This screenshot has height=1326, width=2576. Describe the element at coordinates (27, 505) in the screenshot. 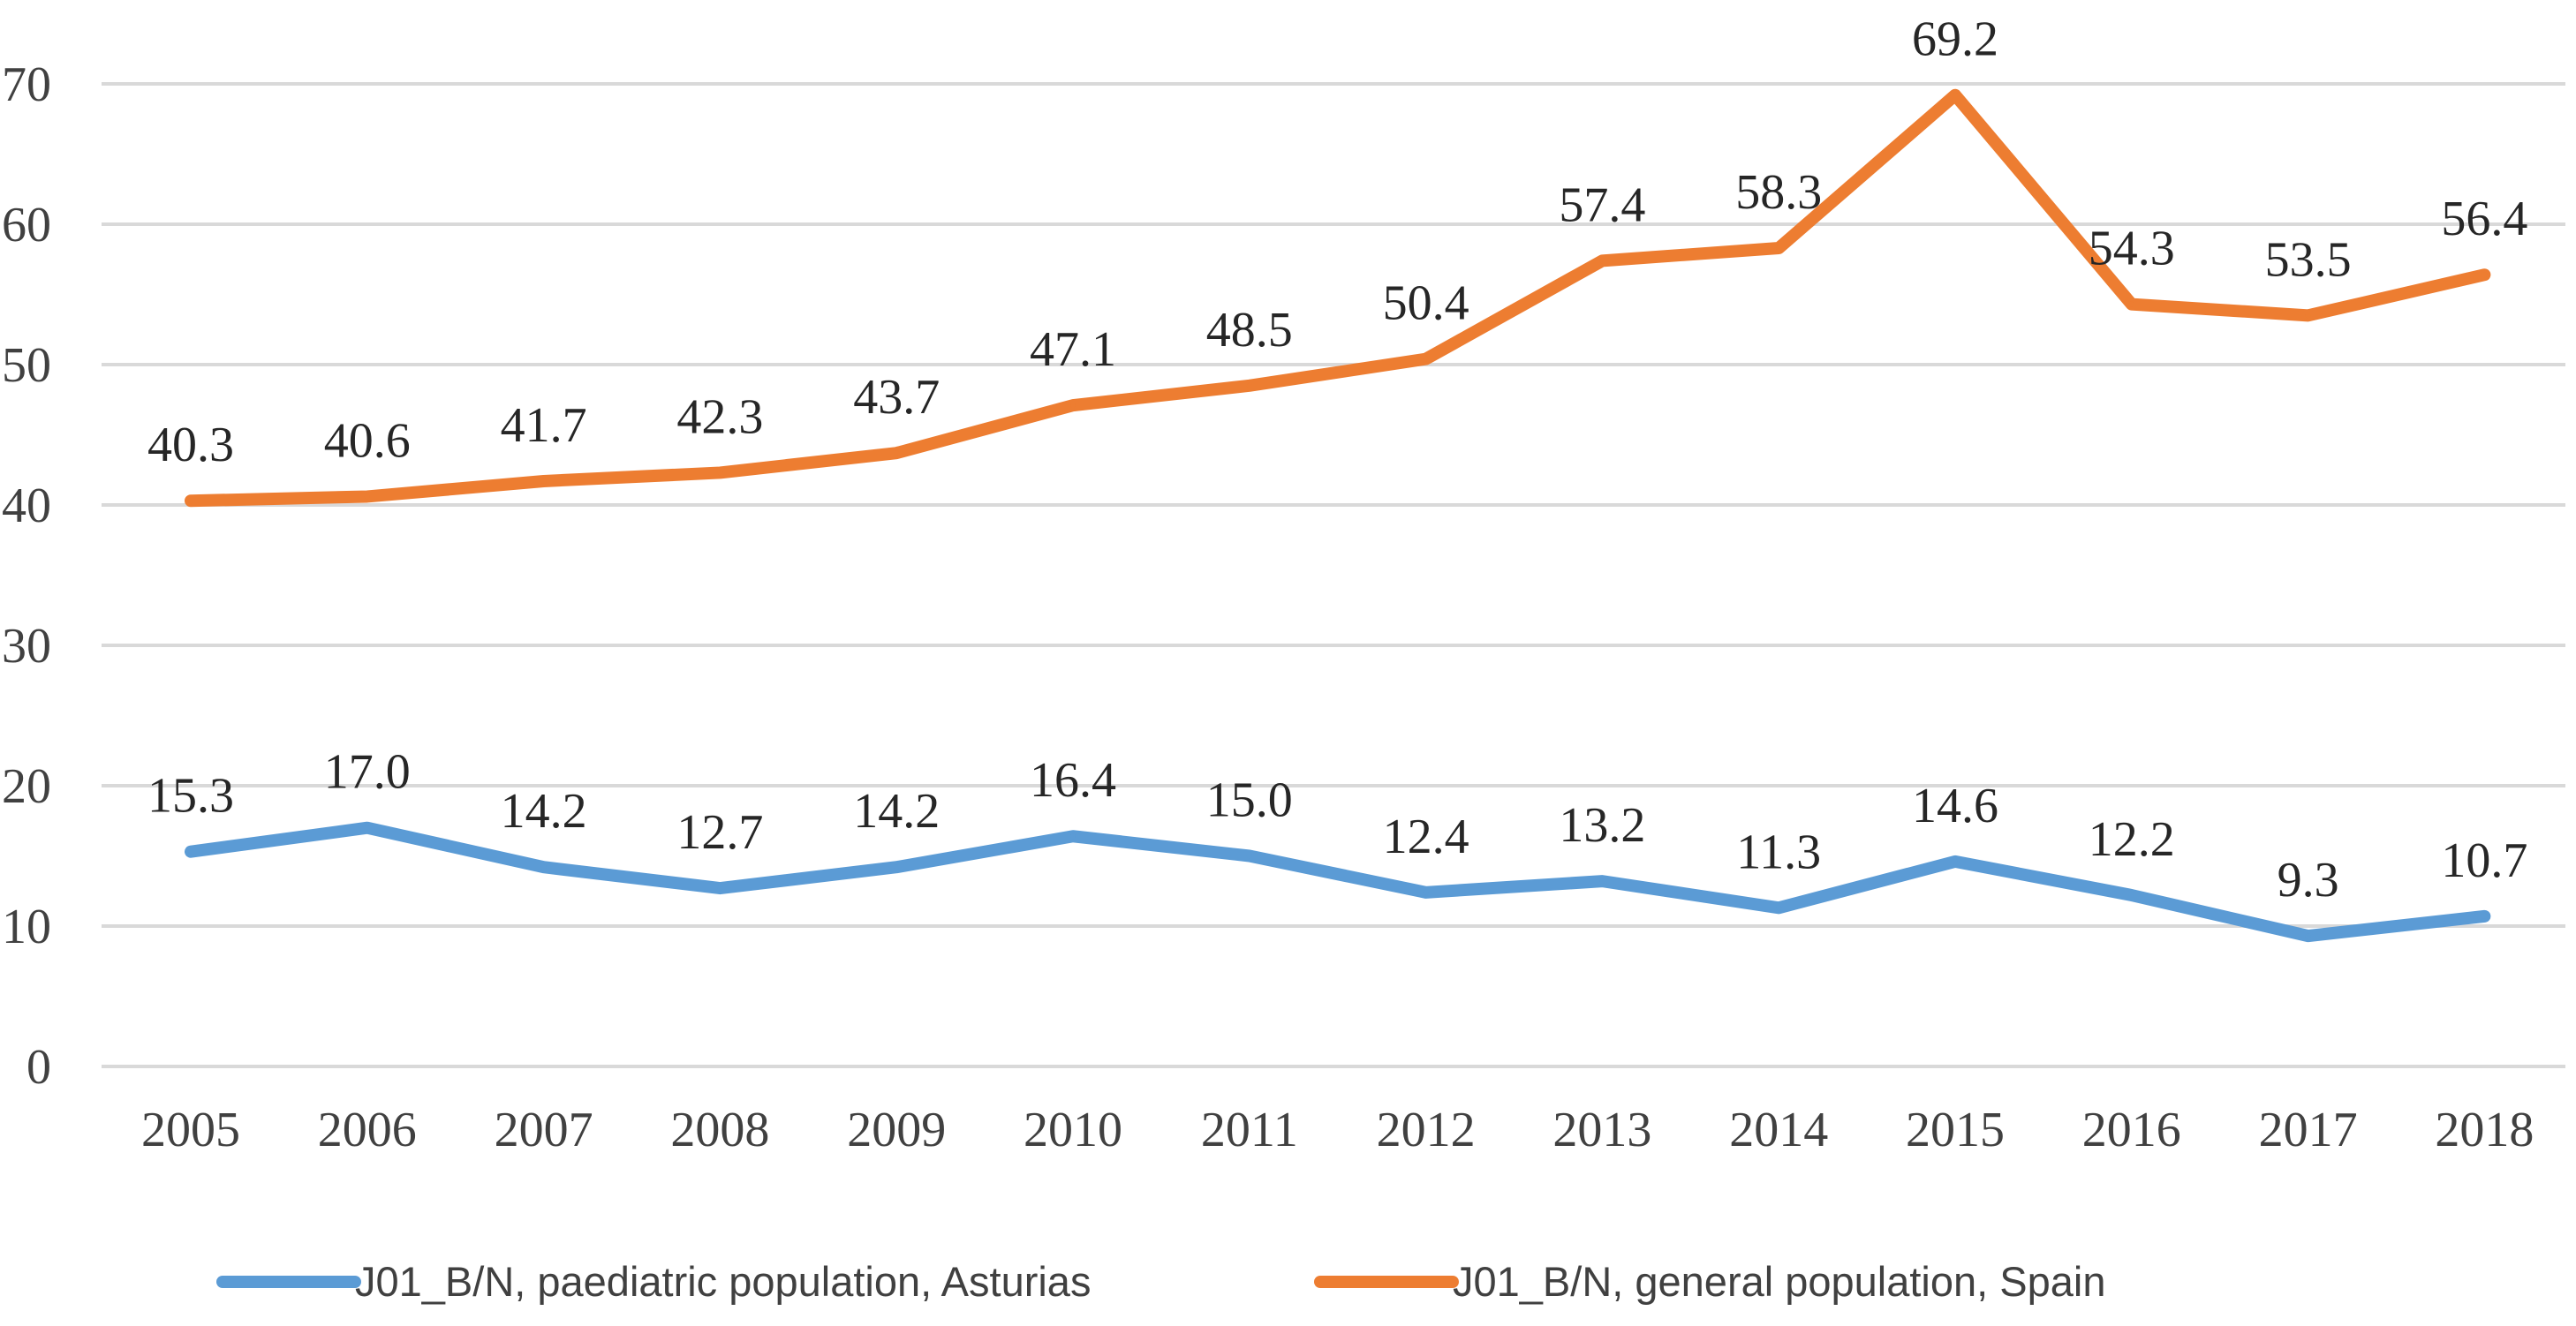

I see `y-tick-label: 40` at that location.